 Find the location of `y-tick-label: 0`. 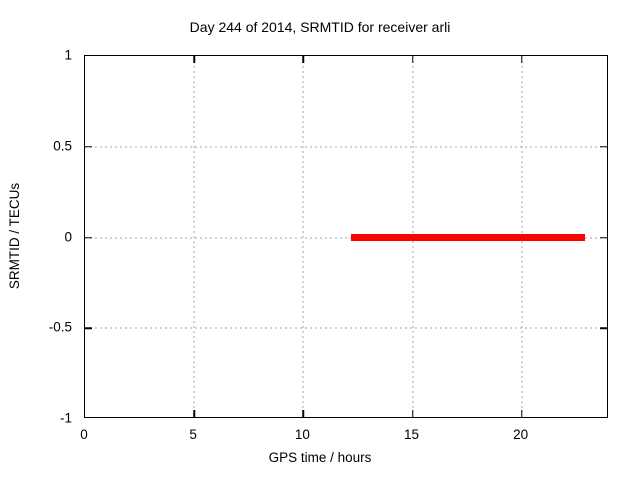

y-tick-label: 0 is located at coordinates (68, 236).